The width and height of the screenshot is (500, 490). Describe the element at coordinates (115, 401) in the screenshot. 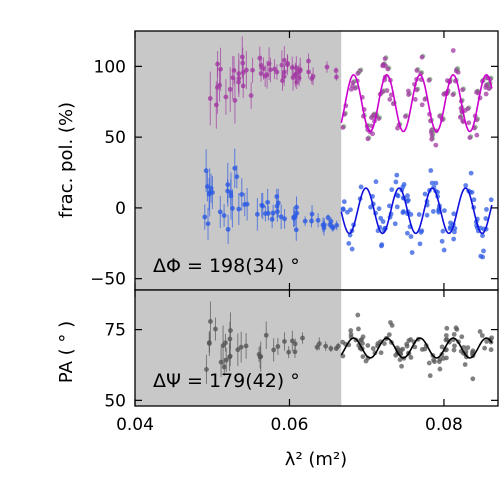

I see `bottom-ytick-label: 50` at that location.